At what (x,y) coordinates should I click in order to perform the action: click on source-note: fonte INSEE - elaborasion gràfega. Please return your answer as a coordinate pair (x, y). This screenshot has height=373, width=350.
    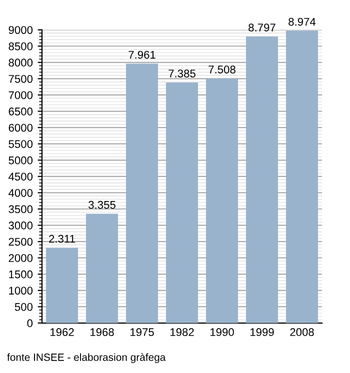
    Looking at the image, I should click on (86, 358).